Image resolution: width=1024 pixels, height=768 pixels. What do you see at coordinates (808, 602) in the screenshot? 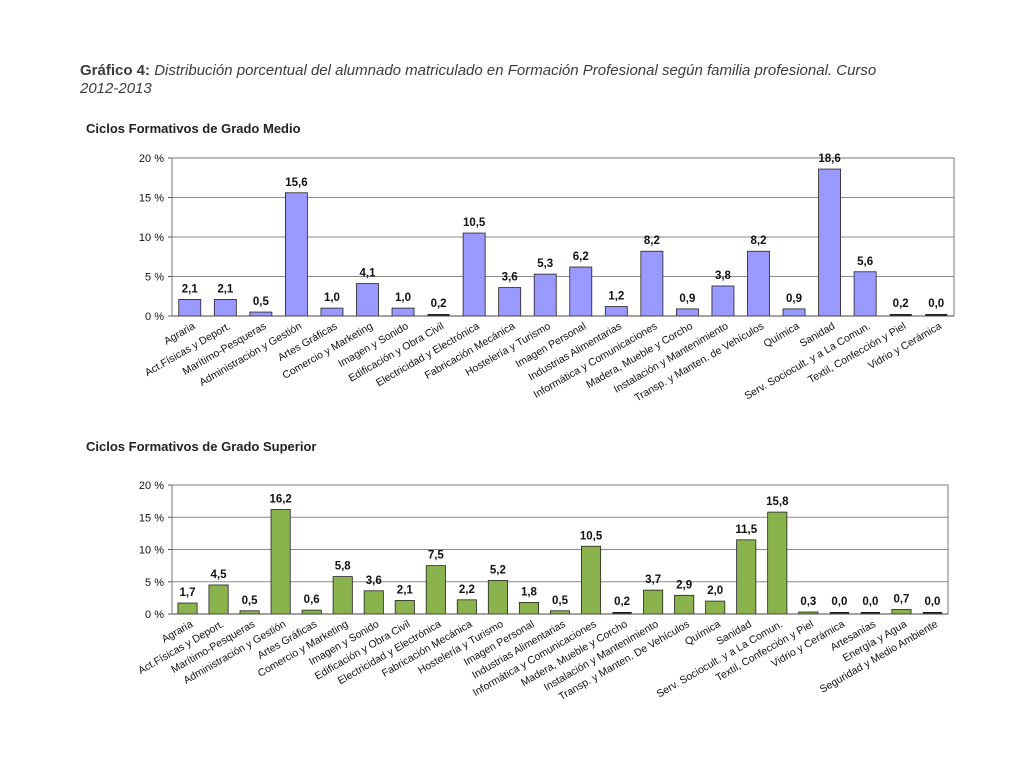
I see `data-label: 0,3` at bounding box center [808, 602].